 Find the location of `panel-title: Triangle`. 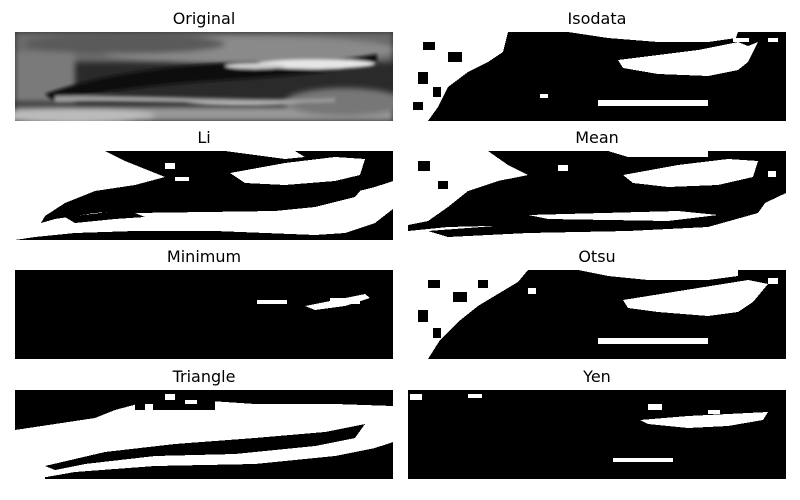

panel-title: Triangle is located at coordinates (204, 376).